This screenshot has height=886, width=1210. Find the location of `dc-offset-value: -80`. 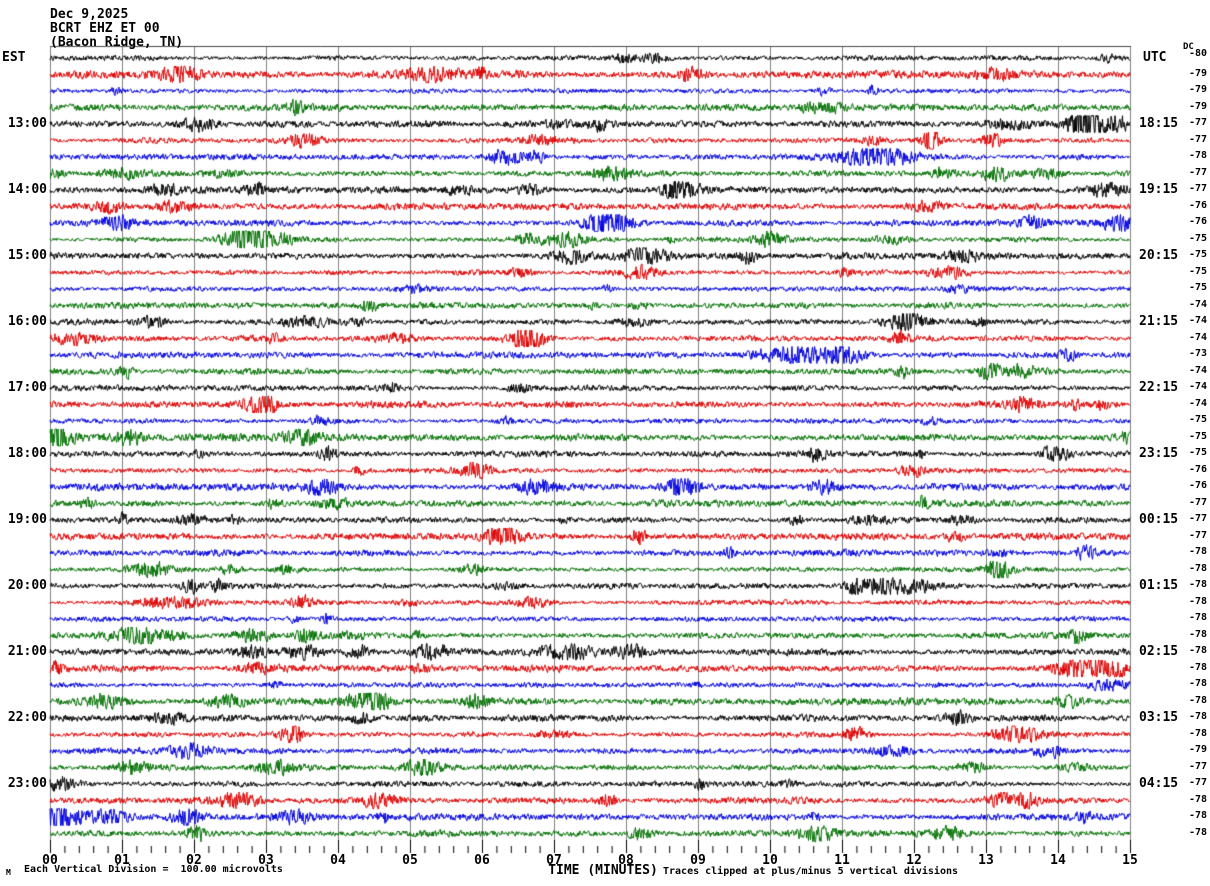

dc-offset-value: -80 is located at coordinates (1197, 53).